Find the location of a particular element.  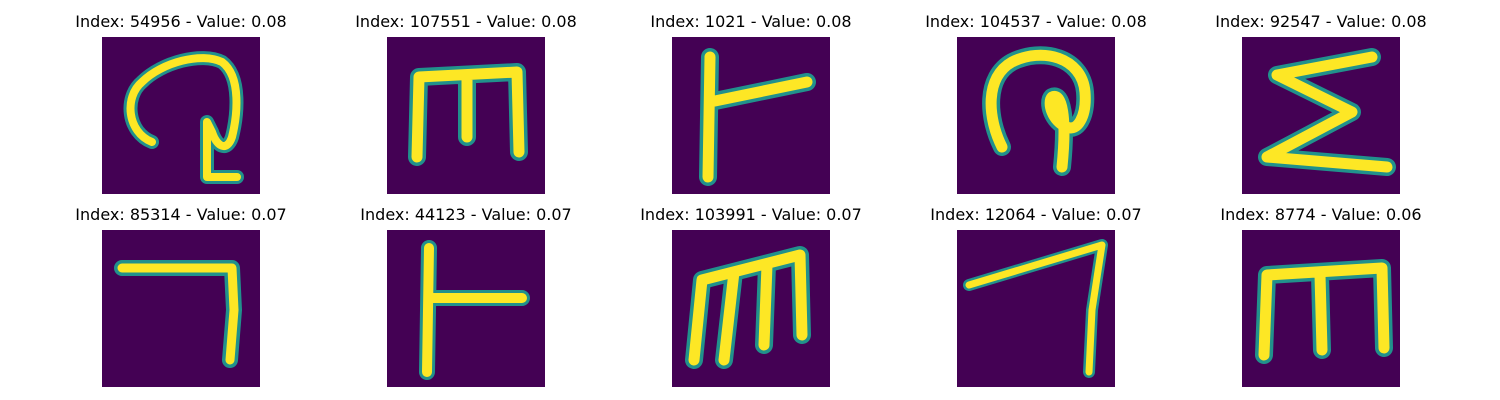

panel: Index: 104537 - Value: 0.08 is located at coordinates (1036, 104).